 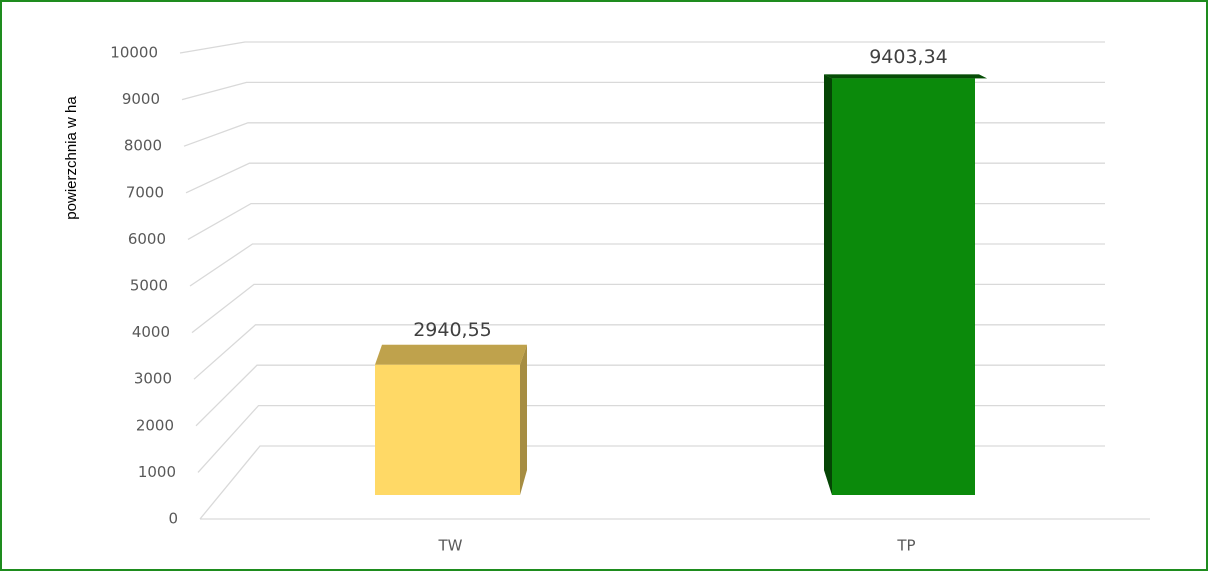 I want to click on y-tick-label: 2000, so click(x=155, y=425).